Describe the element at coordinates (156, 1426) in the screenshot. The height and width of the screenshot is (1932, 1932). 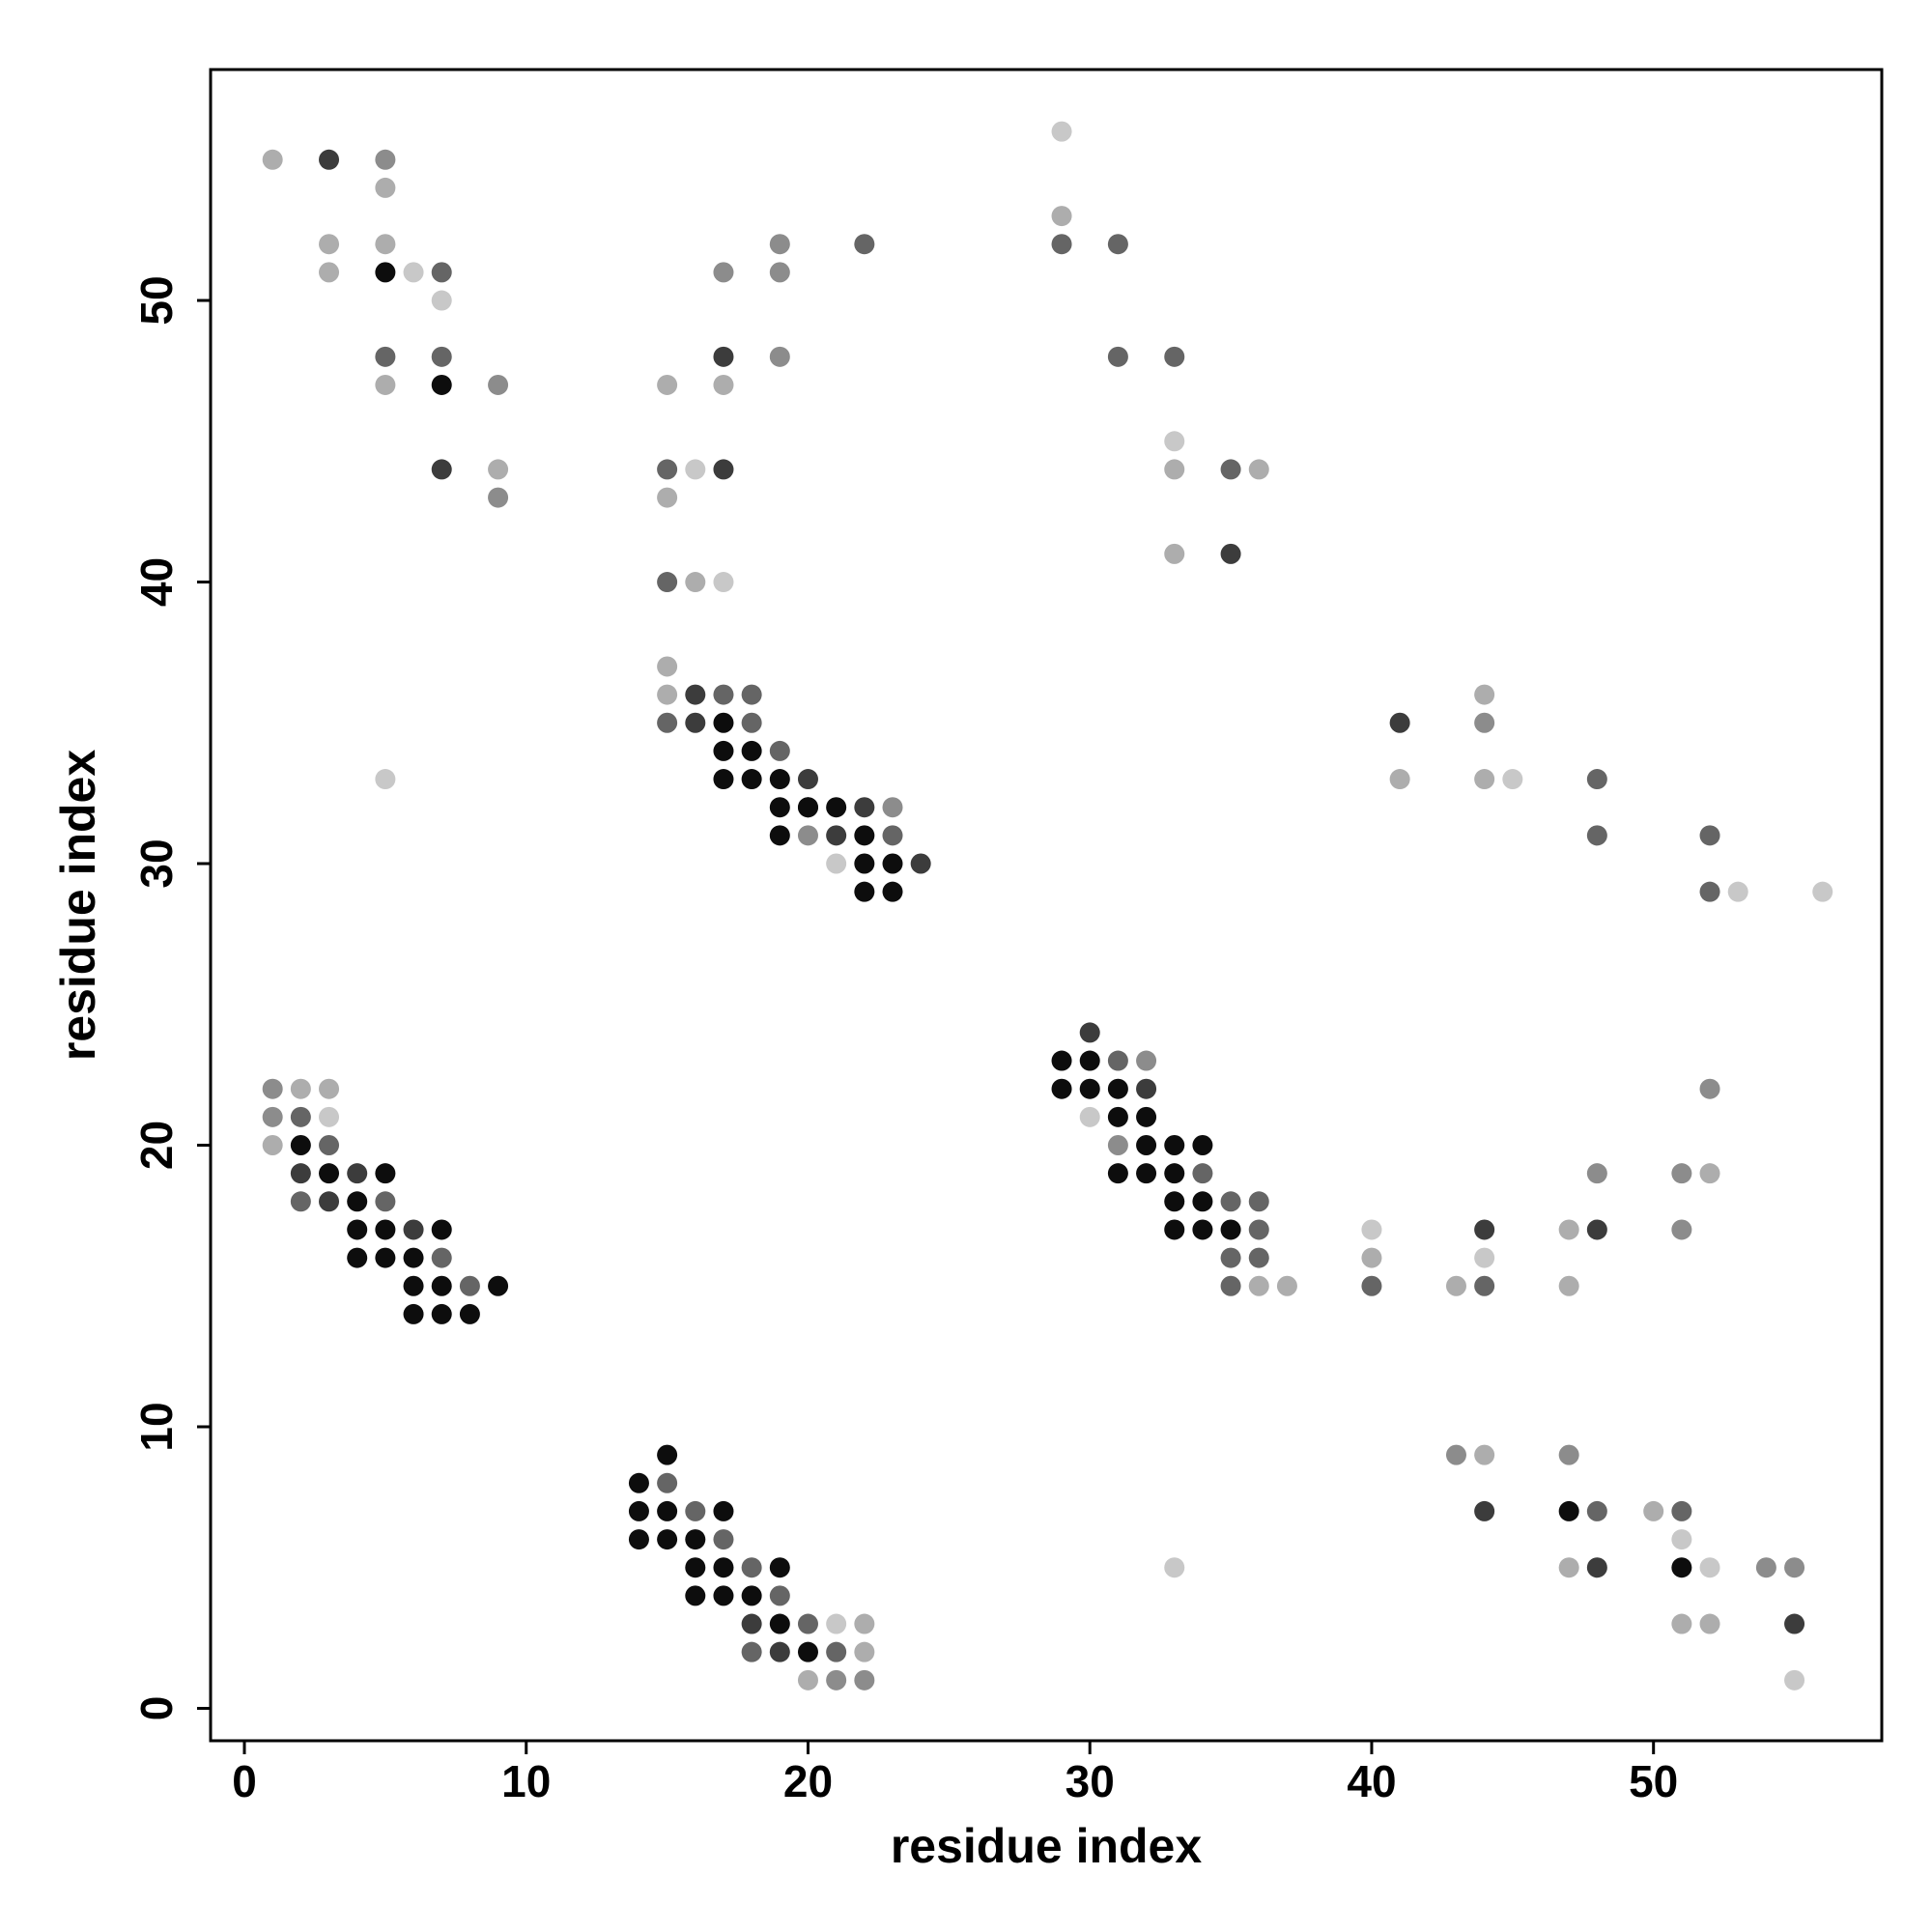
I see `y-tick-label: 10` at that location.